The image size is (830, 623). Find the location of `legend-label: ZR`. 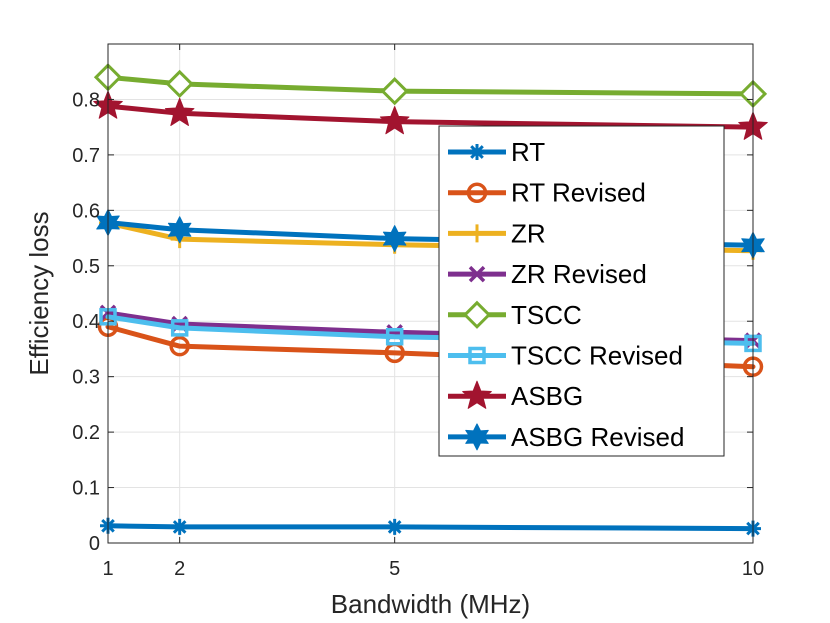

legend-label: ZR is located at coordinates (528, 233).